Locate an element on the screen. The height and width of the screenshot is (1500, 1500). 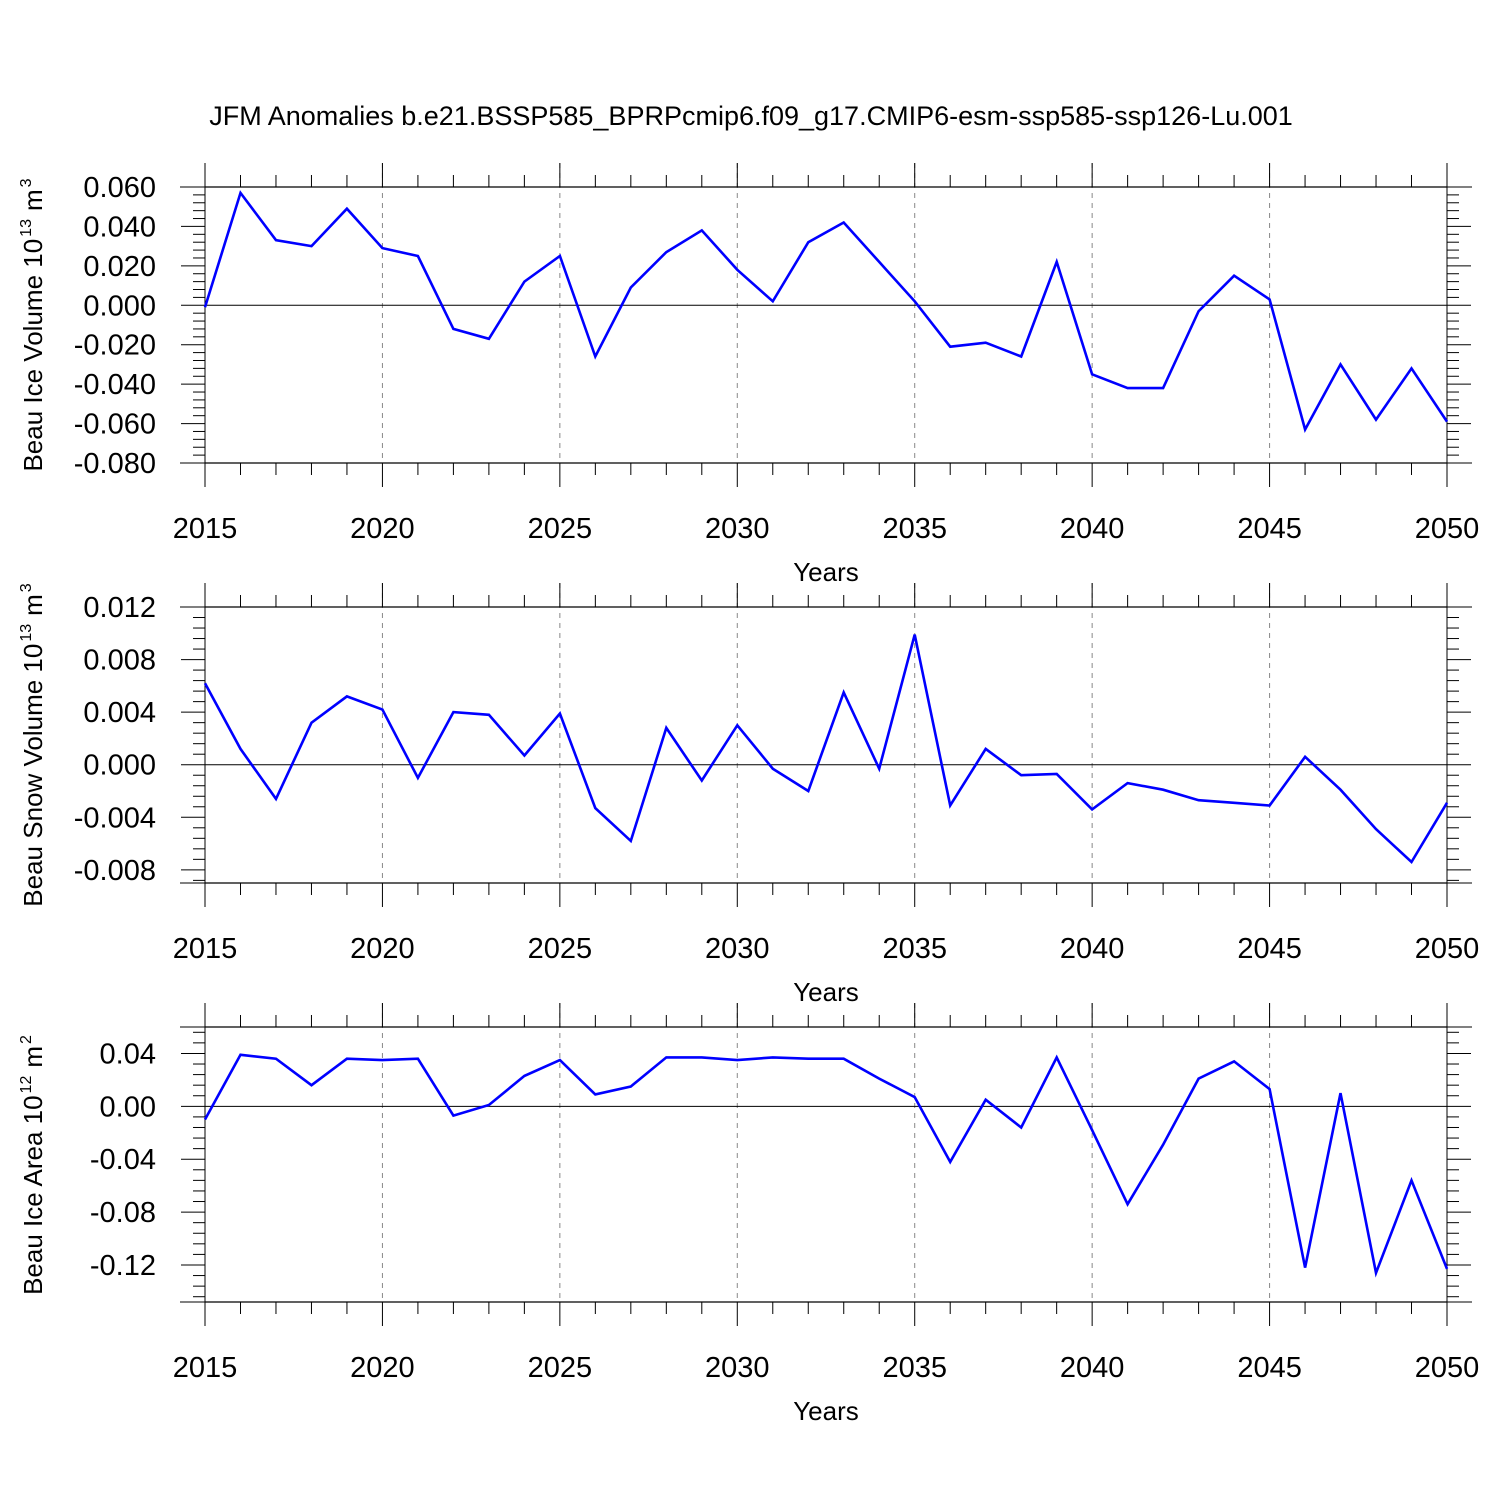
y-label-exponent: 13 is located at coordinates (26, 228).